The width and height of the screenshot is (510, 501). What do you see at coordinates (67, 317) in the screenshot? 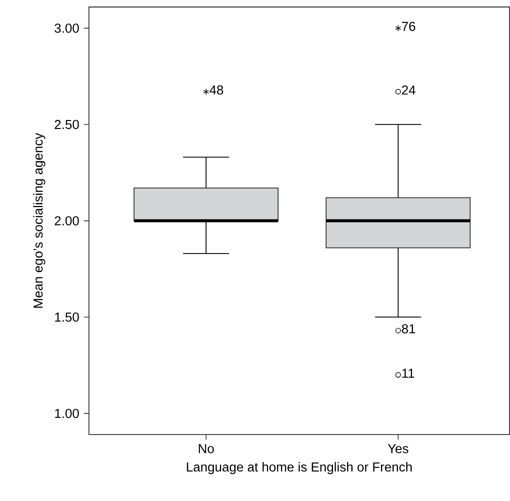
I see `y-tick-label: 1.50` at bounding box center [67, 317].